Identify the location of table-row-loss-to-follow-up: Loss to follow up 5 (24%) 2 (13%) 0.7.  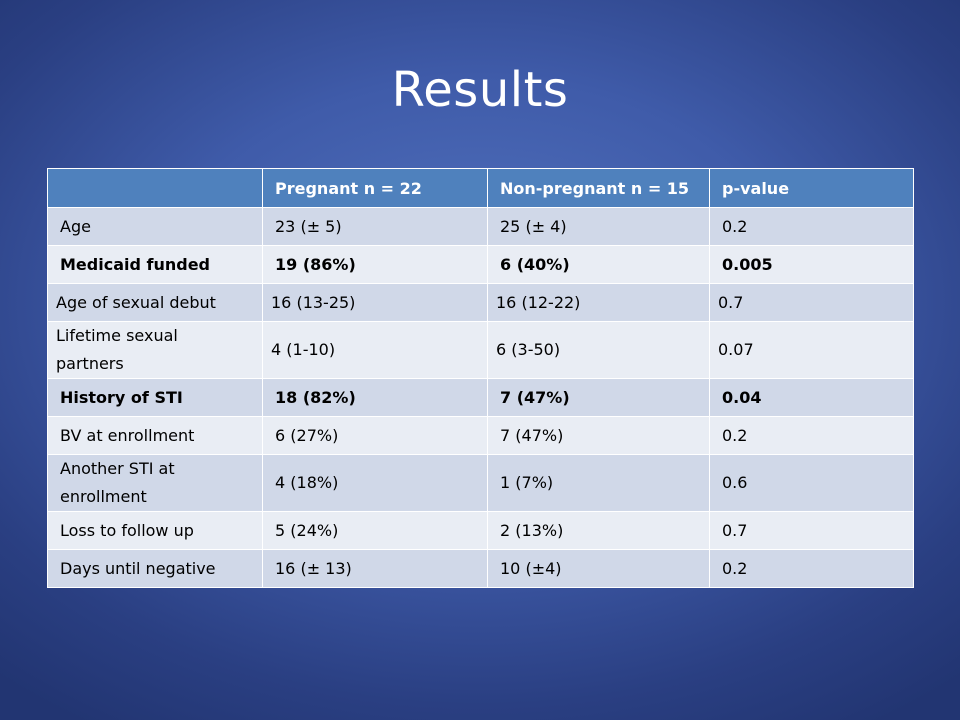
(480, 530).